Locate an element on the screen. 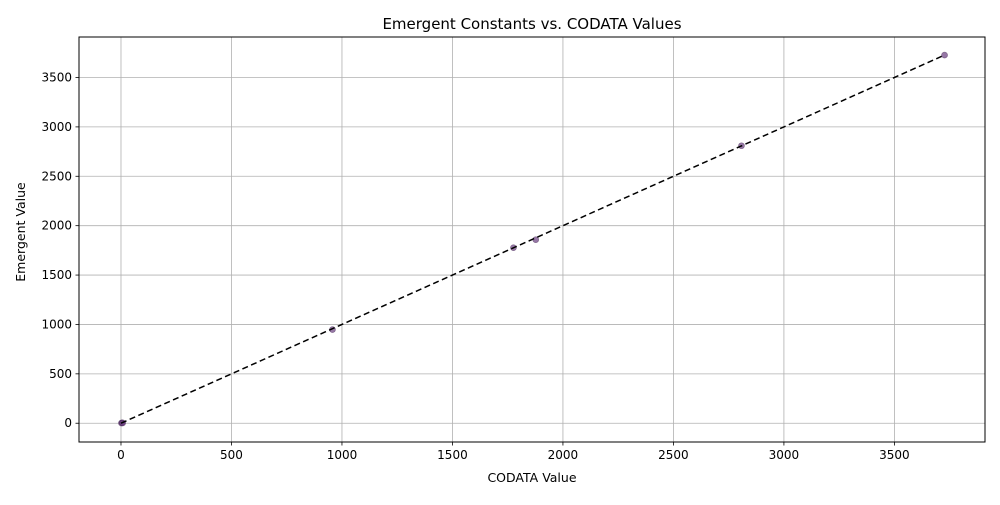 Image resolution: width=1000 pixels, height=505 pixels. y-tick-label: 2500 is located at coordinates (56, 176).